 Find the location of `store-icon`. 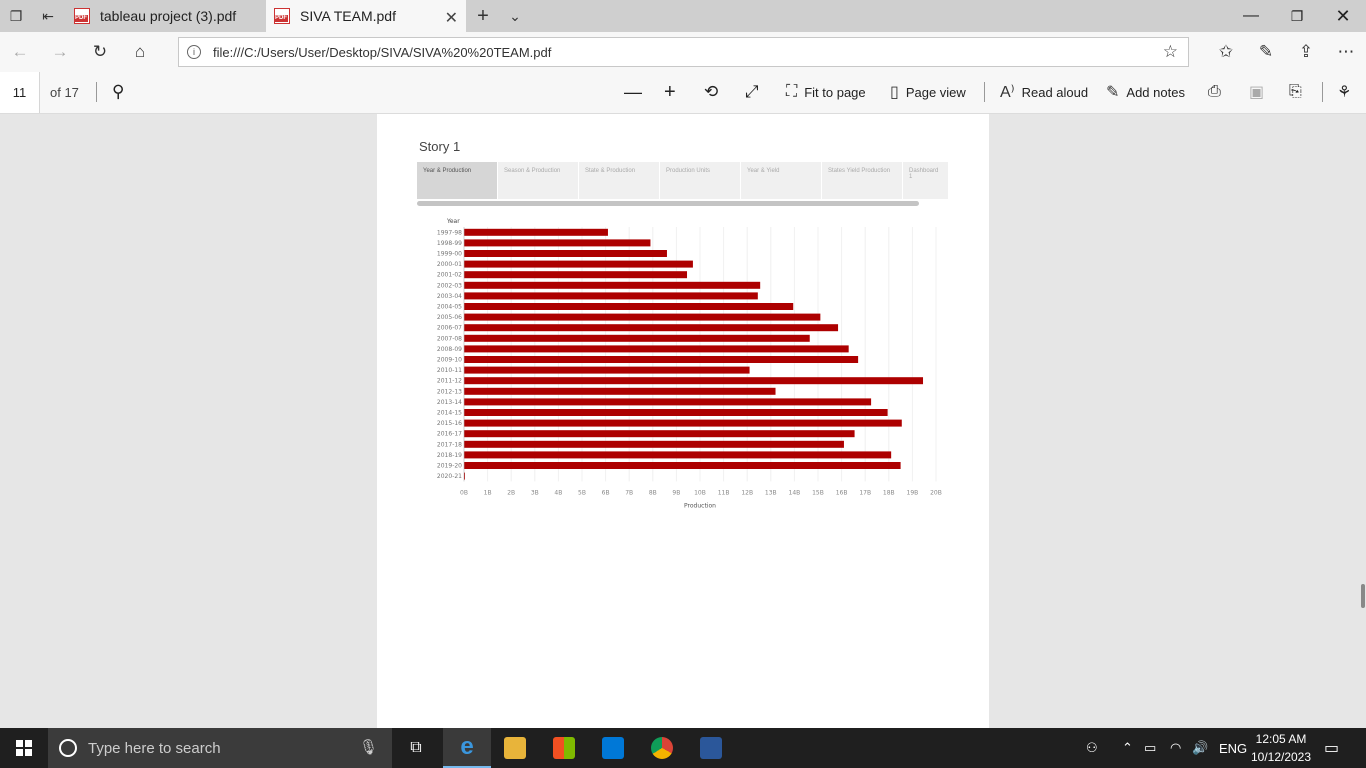

store-icon is located at coordinates (564, 748).